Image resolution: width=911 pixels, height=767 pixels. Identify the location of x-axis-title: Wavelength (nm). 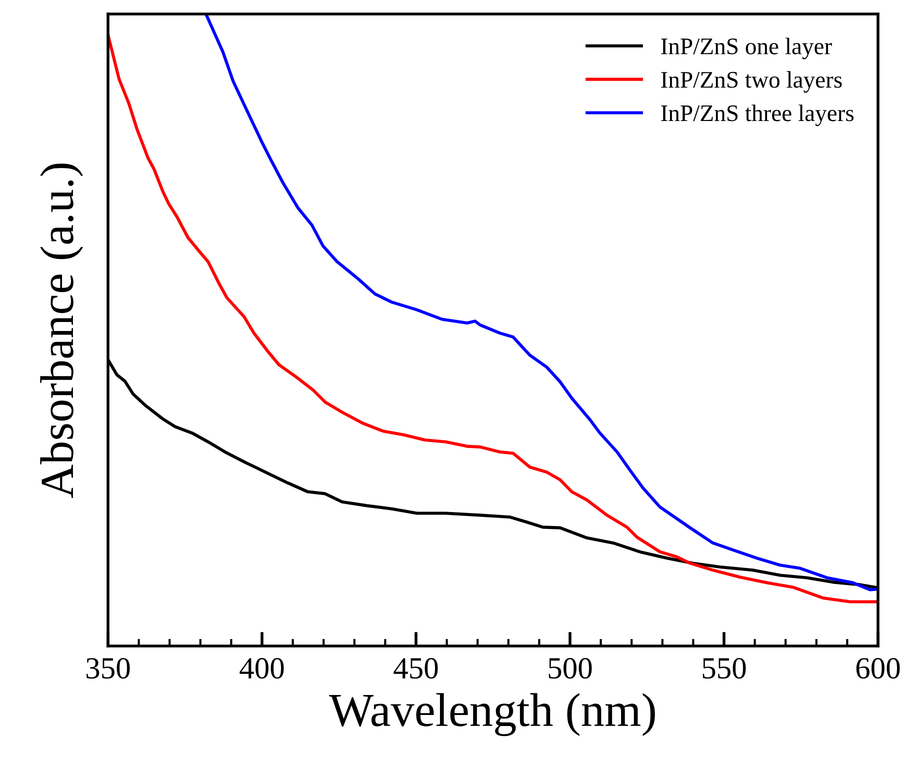
(492, 714).